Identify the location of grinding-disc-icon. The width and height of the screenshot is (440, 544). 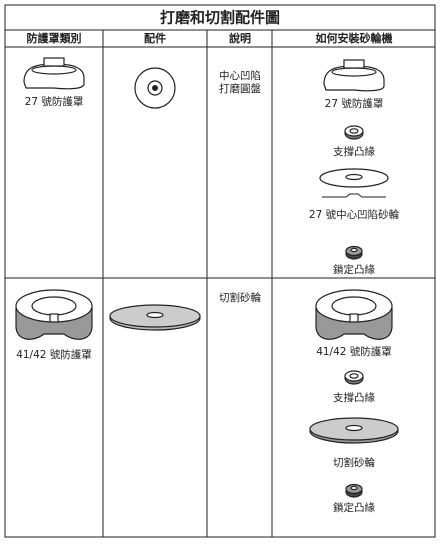
(155, 88).